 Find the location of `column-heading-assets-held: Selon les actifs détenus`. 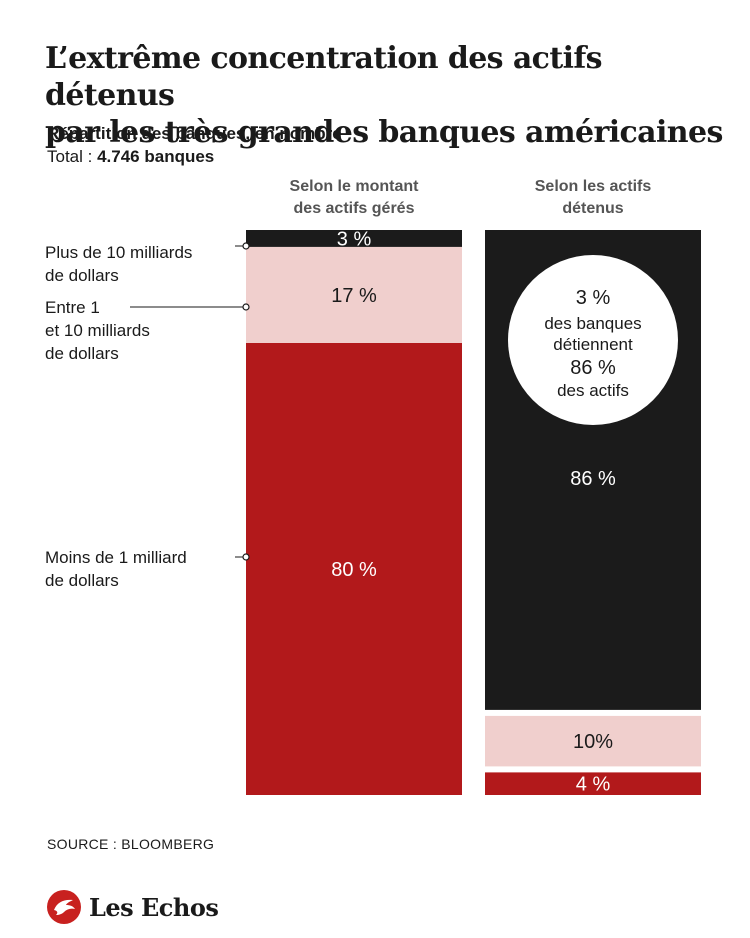

column-heading-assets-held: Selon les actifs détenus is located at coordinates (593, 198).